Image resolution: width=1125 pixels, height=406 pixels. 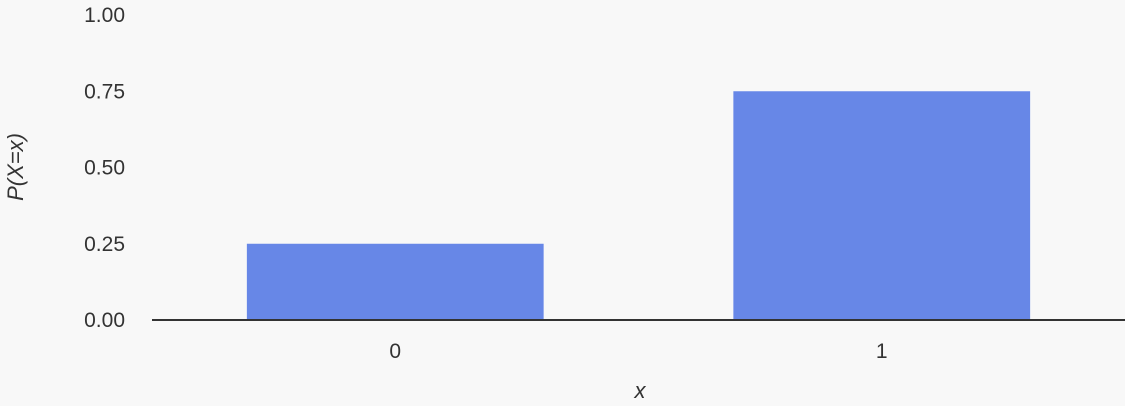 I want to click on y-tick-label: 0.00, so click(x=104, y=320).